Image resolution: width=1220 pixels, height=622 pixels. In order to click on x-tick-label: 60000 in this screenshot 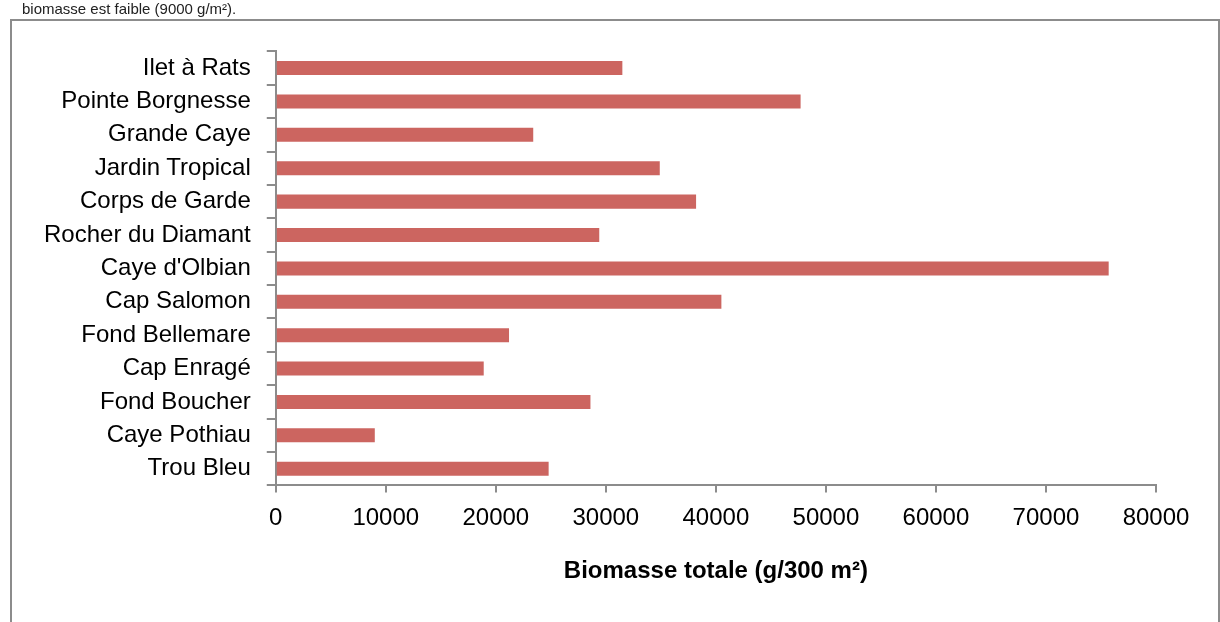, I will do `click(936, 517)`.